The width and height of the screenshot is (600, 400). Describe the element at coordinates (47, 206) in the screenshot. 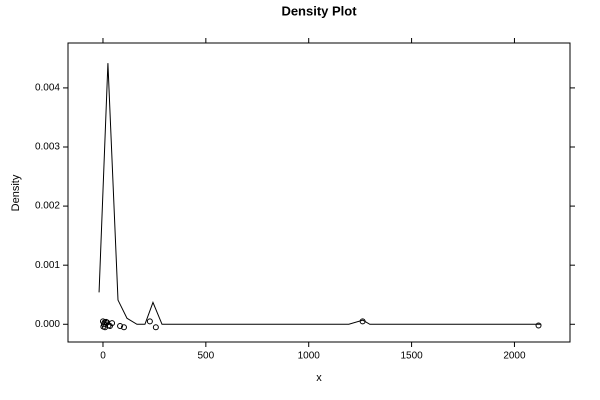

I see `y-tick-label: 0.002` at that location.